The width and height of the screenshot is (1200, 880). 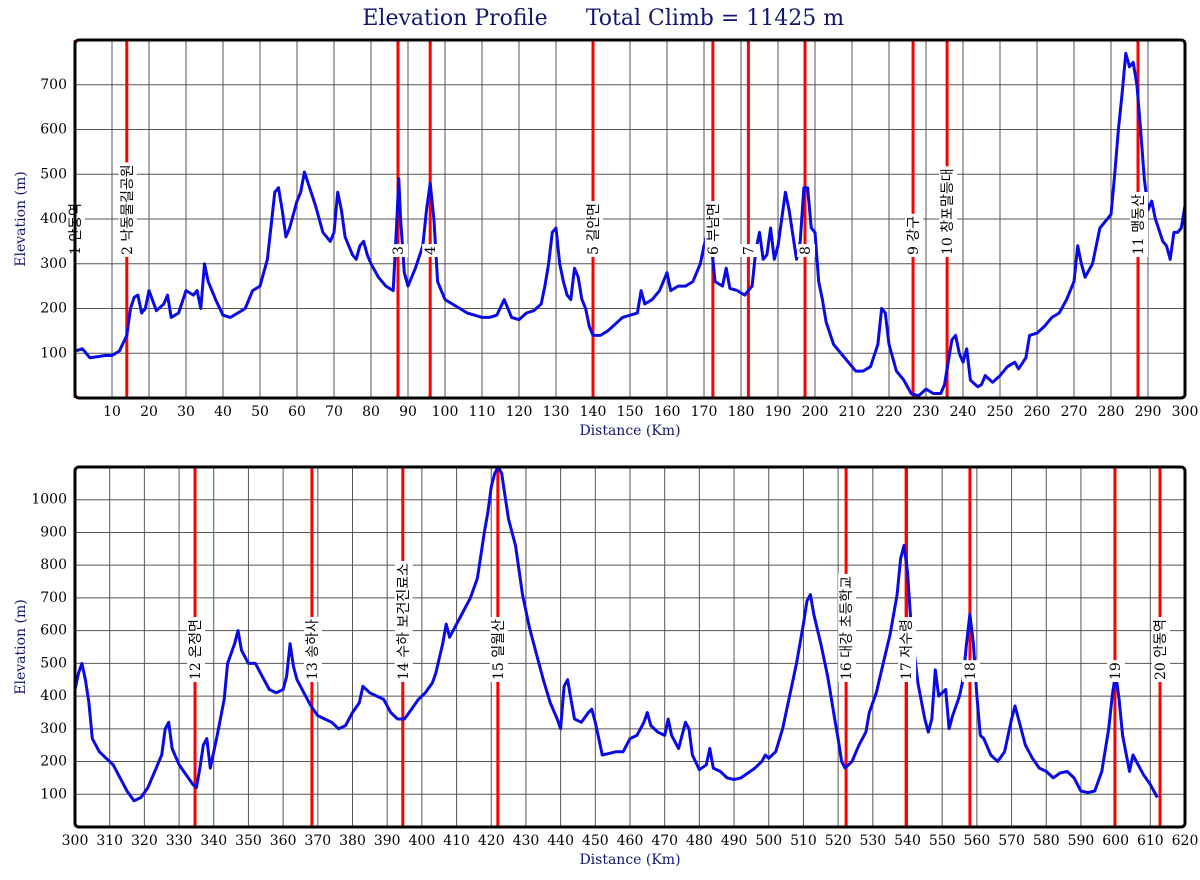 I want to click on x-tick-label: 260, so click(x=1037, y=412).